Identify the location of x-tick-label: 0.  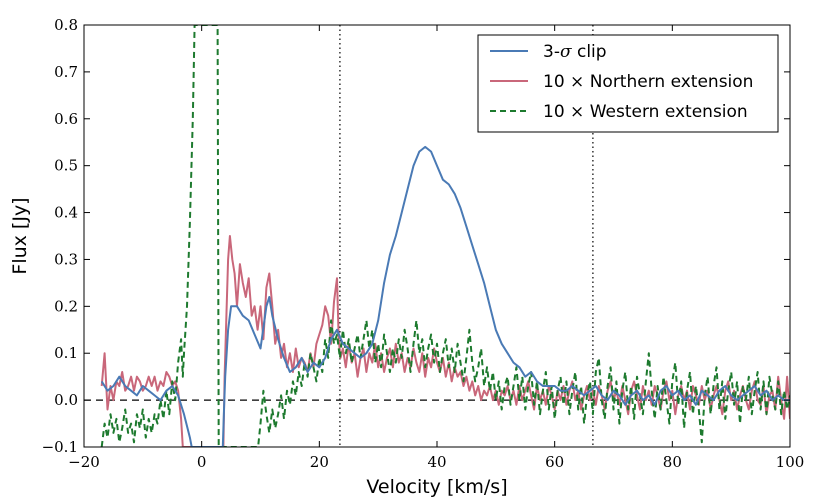
(202, 462).